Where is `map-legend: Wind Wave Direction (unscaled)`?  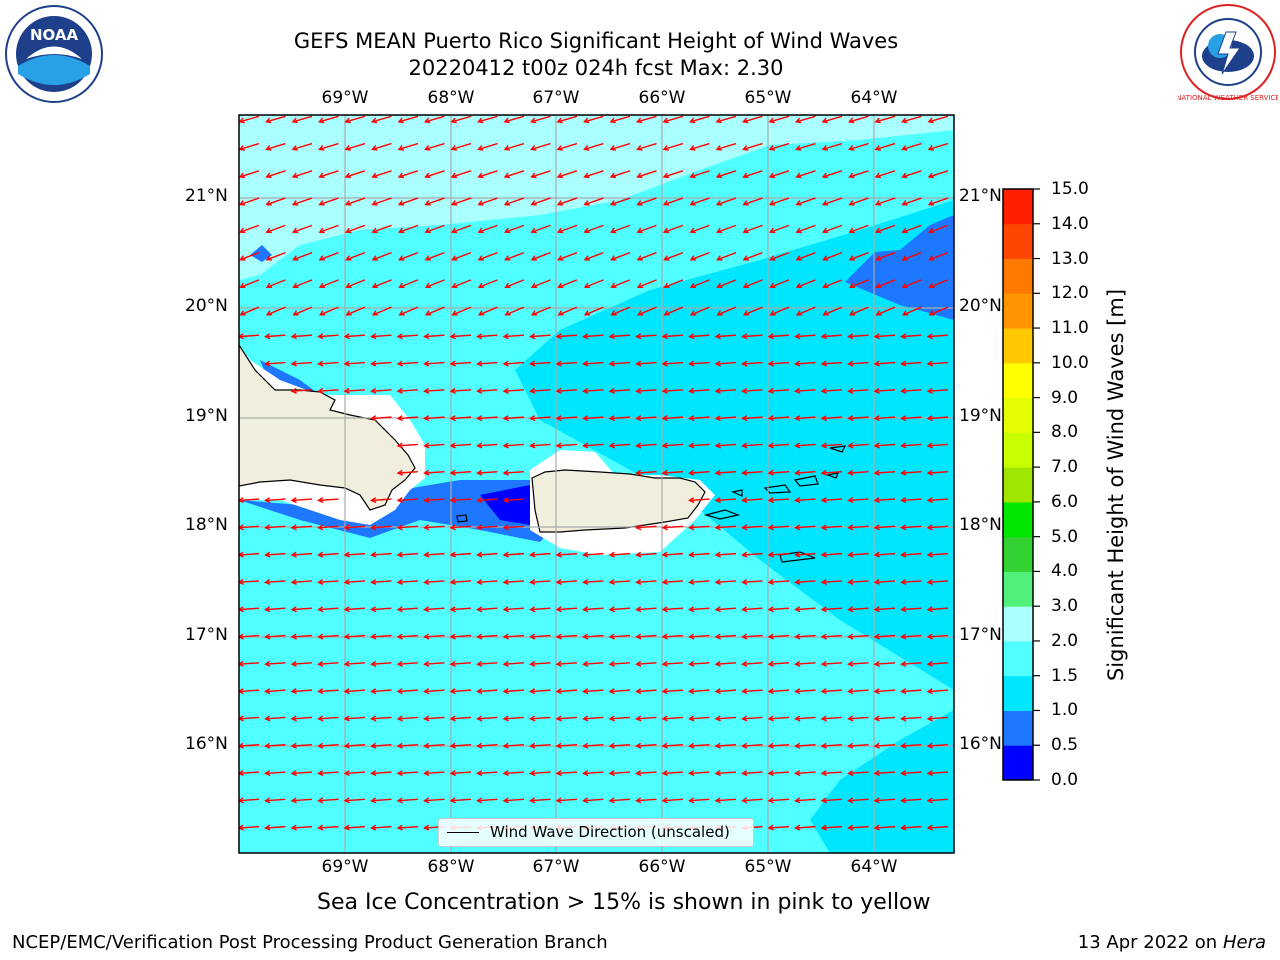
map-legend: Wind Wave Direction (unscaled) is located at coordinates (596, 832).